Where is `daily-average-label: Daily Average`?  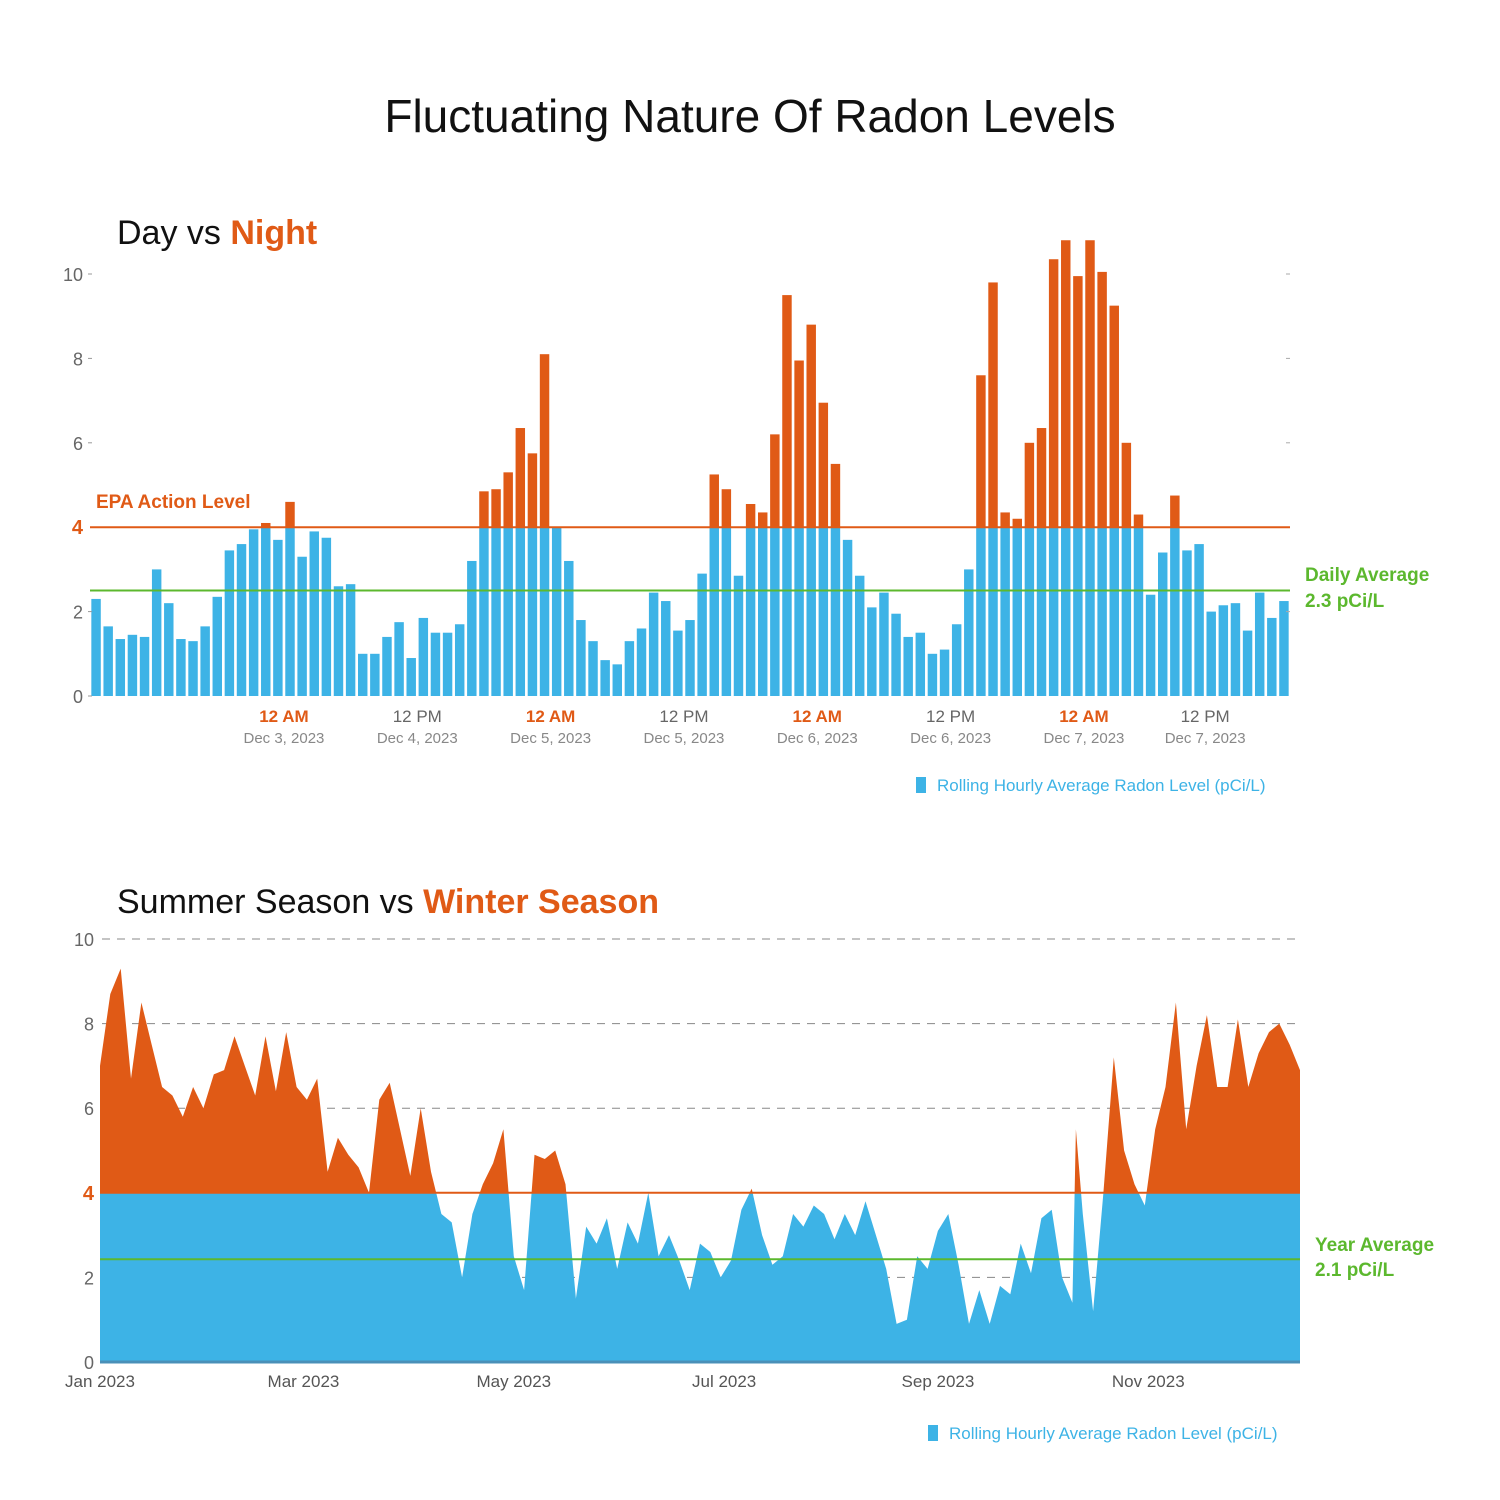 daily-average-label: Daily Average is located at coordinates (1367, 575).